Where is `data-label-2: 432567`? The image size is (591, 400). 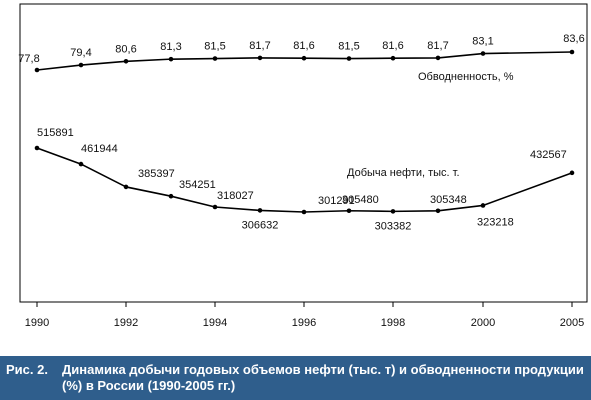
data-label-2: 432567 is located at coordinates (548, 155).